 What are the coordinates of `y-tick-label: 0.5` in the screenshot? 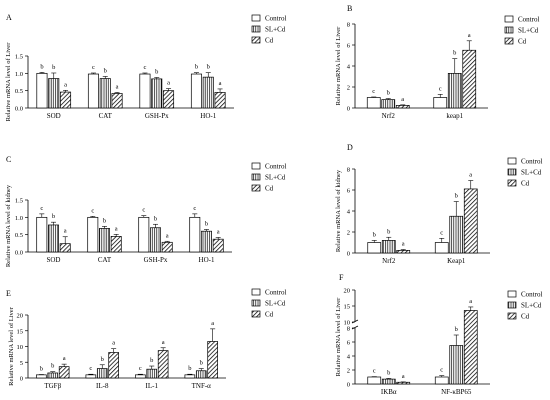 It's located at (19, 91).